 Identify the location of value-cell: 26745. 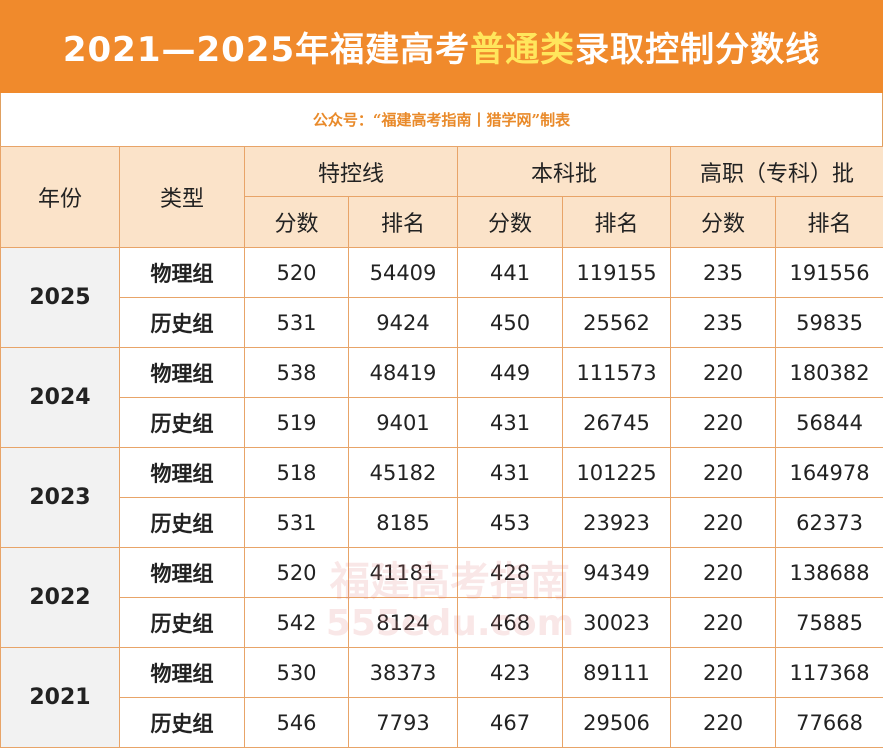
(617, 422).